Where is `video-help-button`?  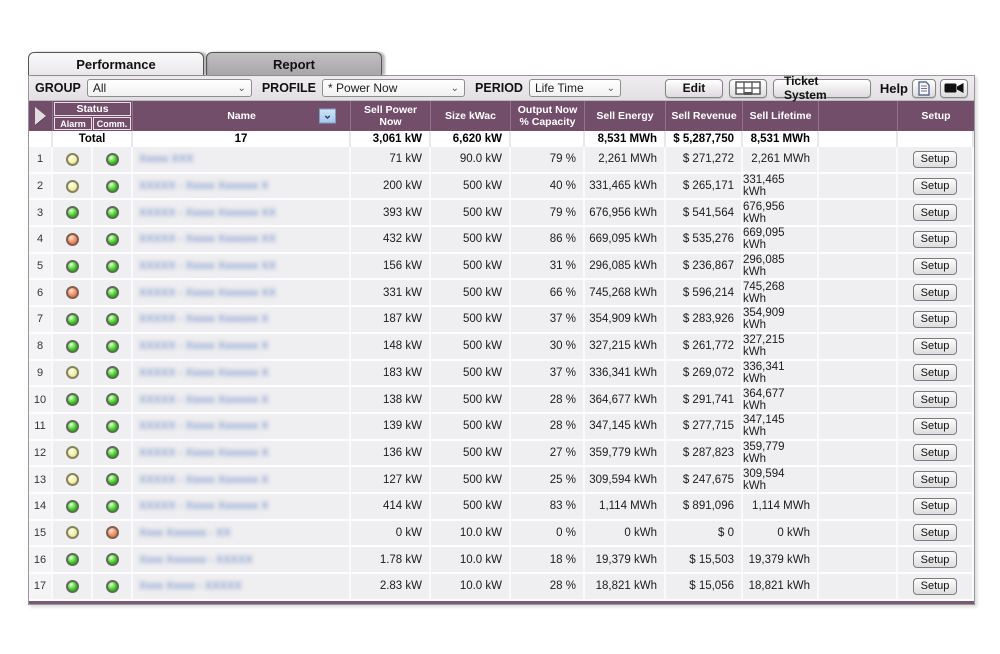
video-help-button is located at coordinates (954, 88).